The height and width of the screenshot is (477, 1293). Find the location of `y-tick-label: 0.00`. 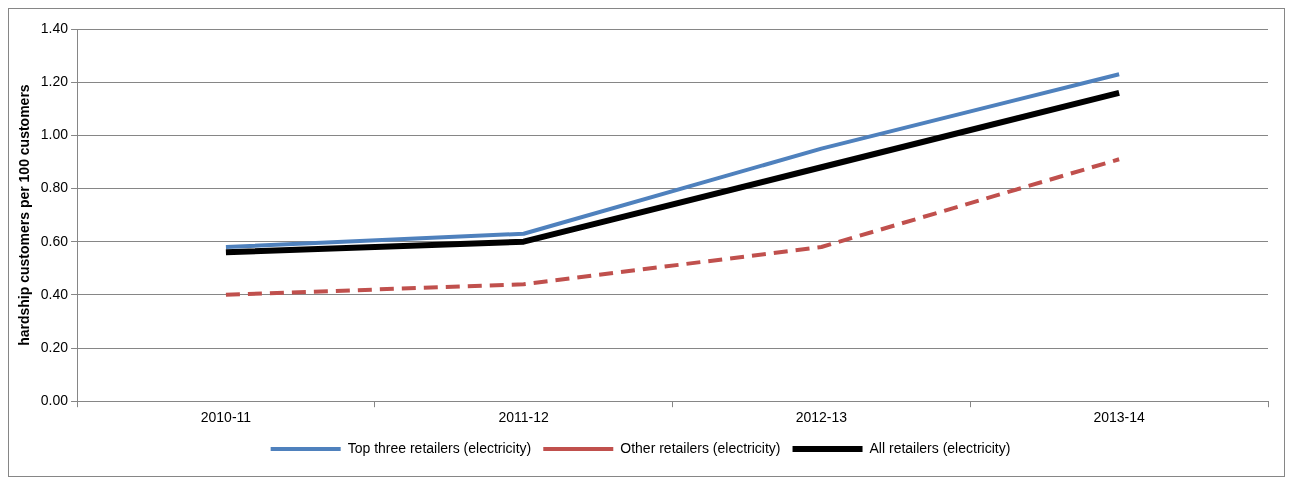

y-tick-label: 0.00 is located at coordinates (54, 400).